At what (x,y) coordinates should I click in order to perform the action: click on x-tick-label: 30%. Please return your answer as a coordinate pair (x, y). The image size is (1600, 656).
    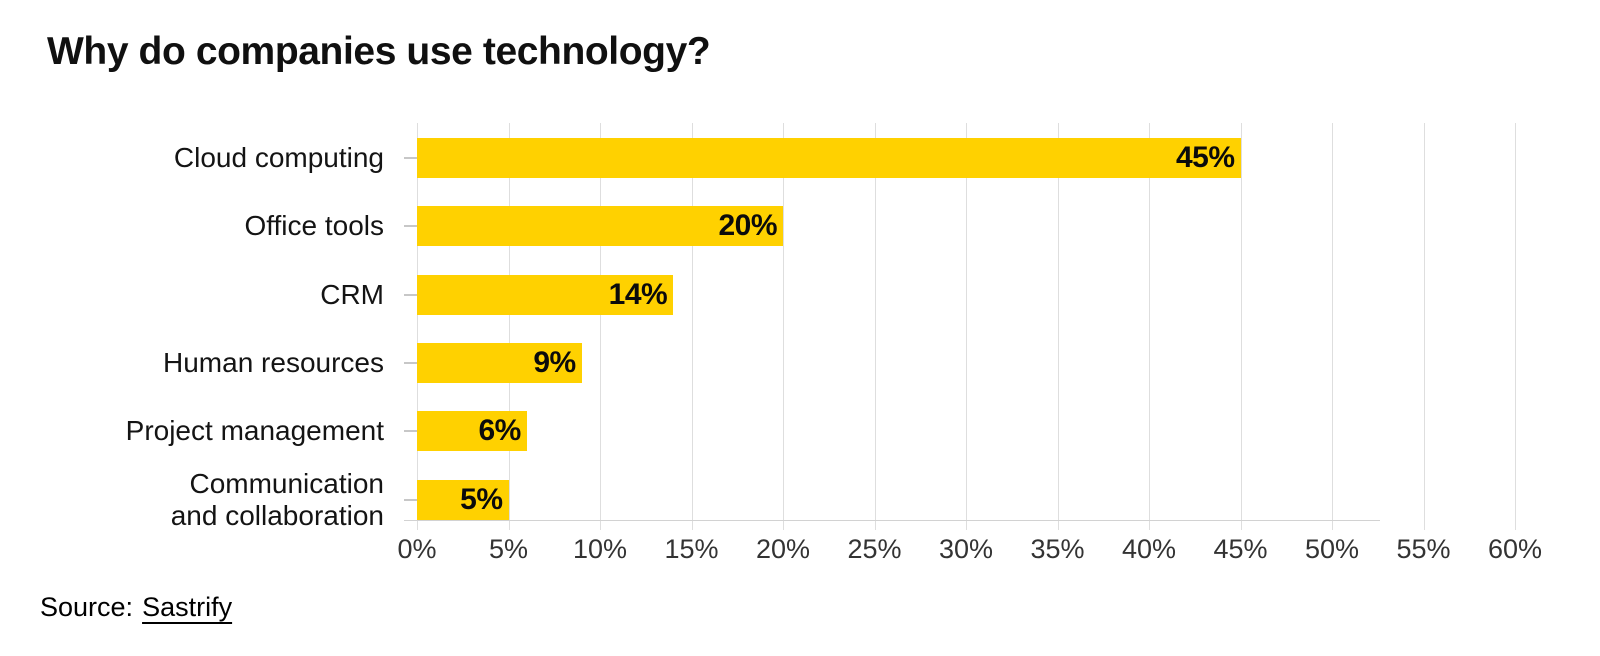
    Looking at the image, I should click on (966, 549).